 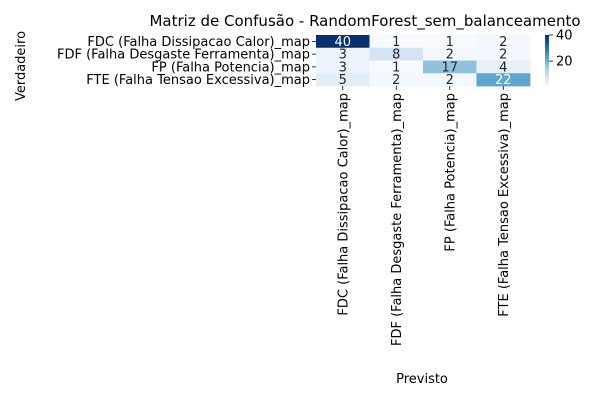 I want to click on heatmap-cell-labels: 40 1 1 23 8 2 23 1 17 45 2 2 22, so click(x=422, y=61).